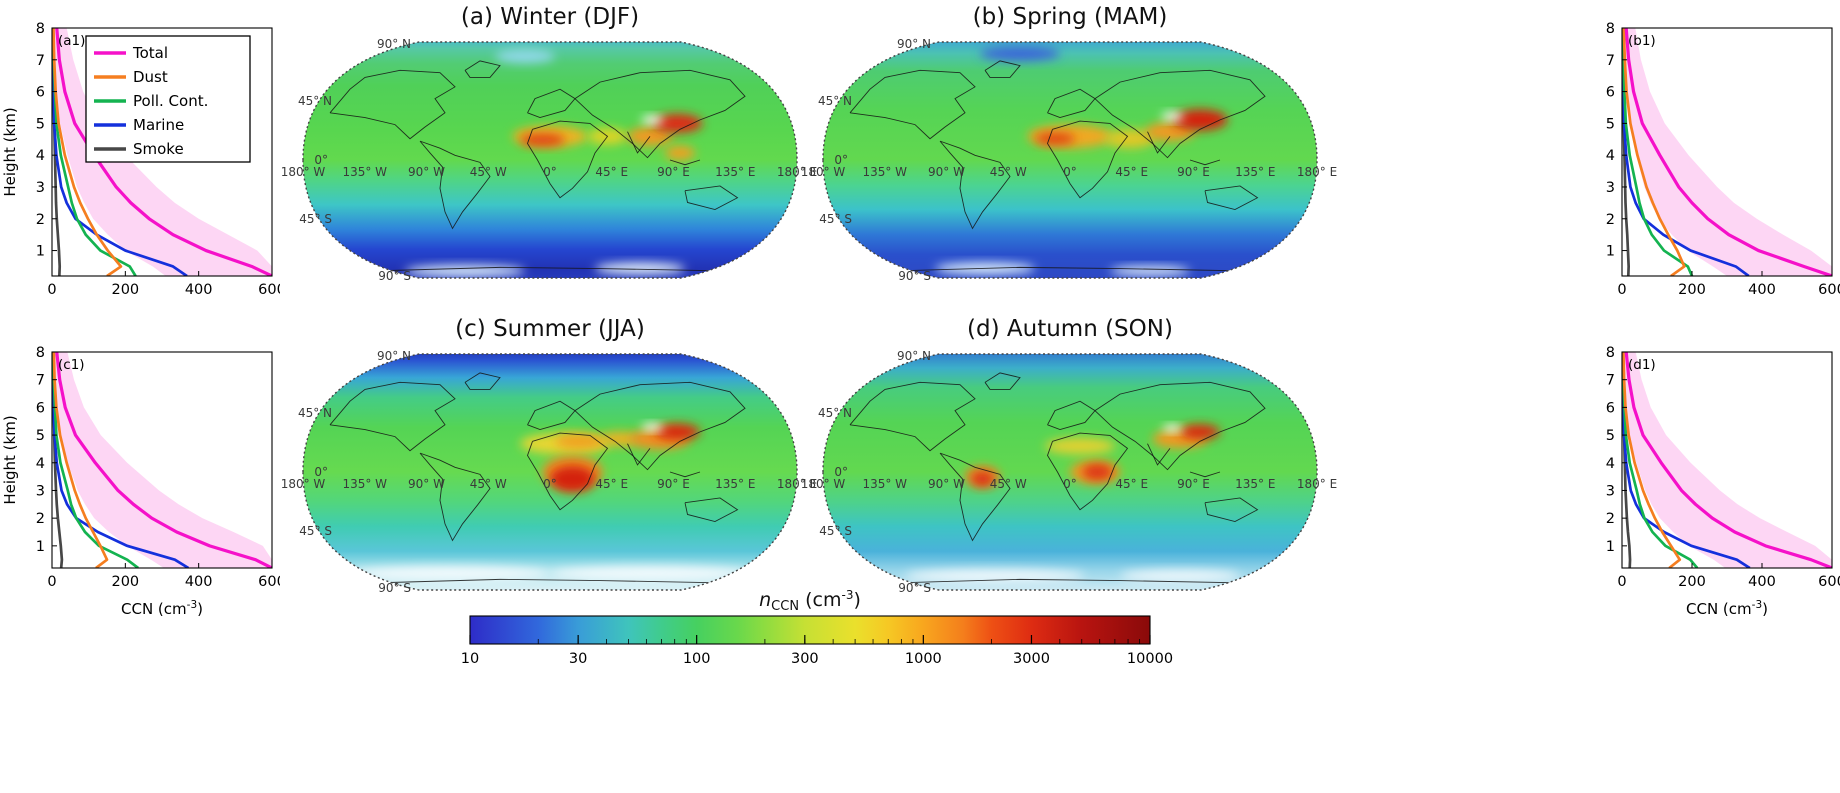 Image resolution: width=1840 pixels, height=793 pixels. I want to click on lat-label: 45° S, so click(835, 219).